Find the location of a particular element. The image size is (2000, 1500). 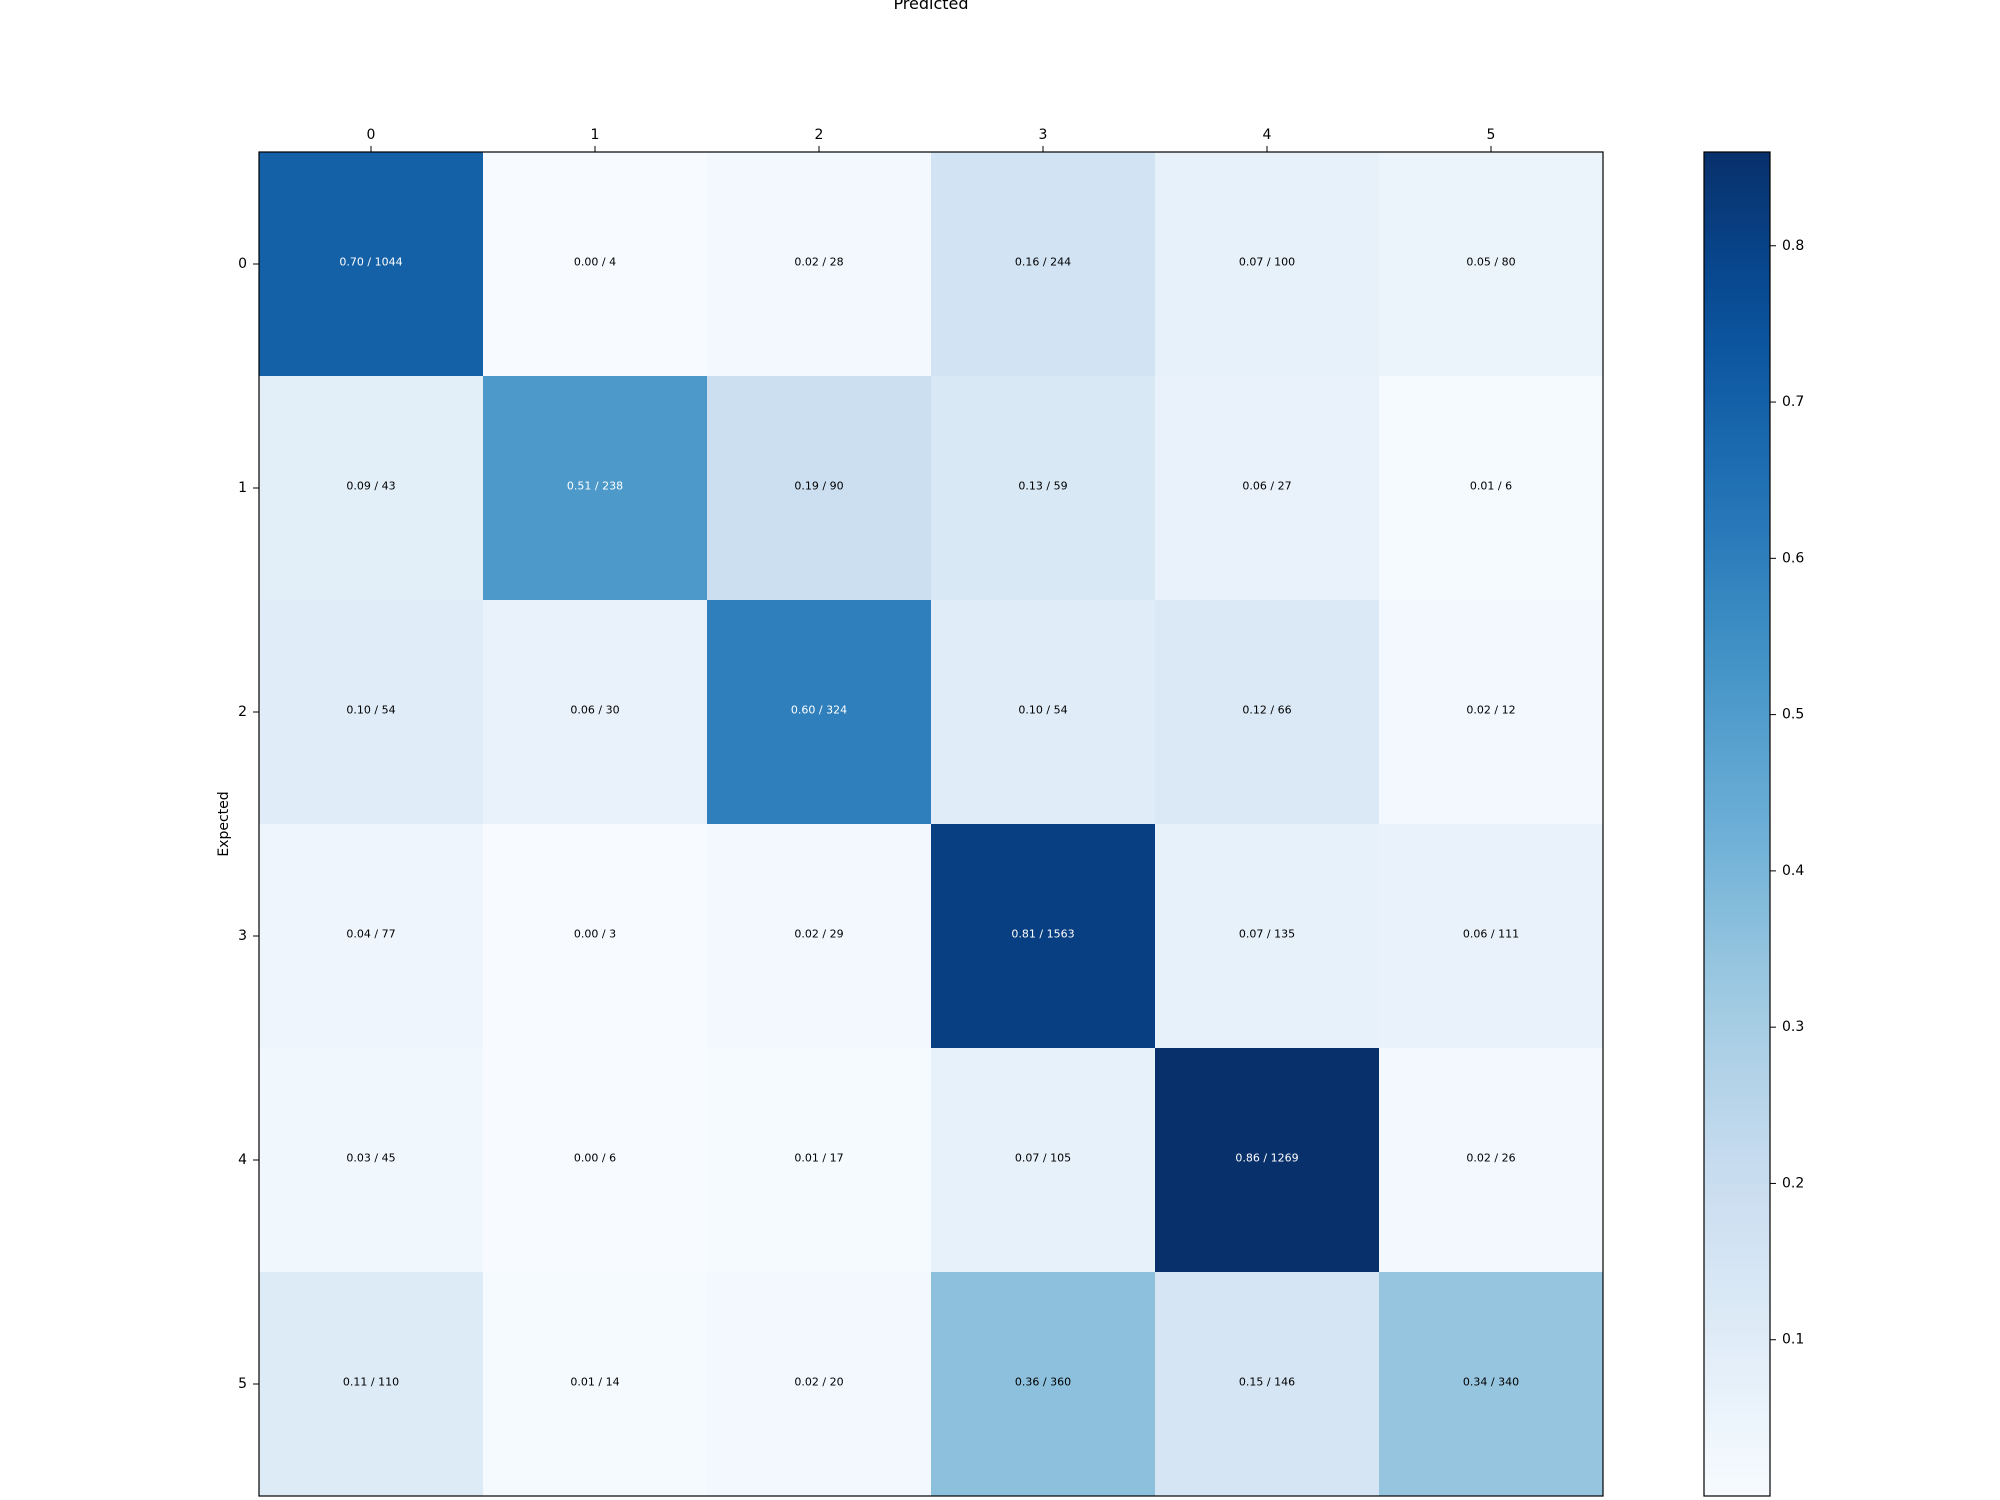

cell-label: 0.00 / 4 is located at coordinates (595, 262).